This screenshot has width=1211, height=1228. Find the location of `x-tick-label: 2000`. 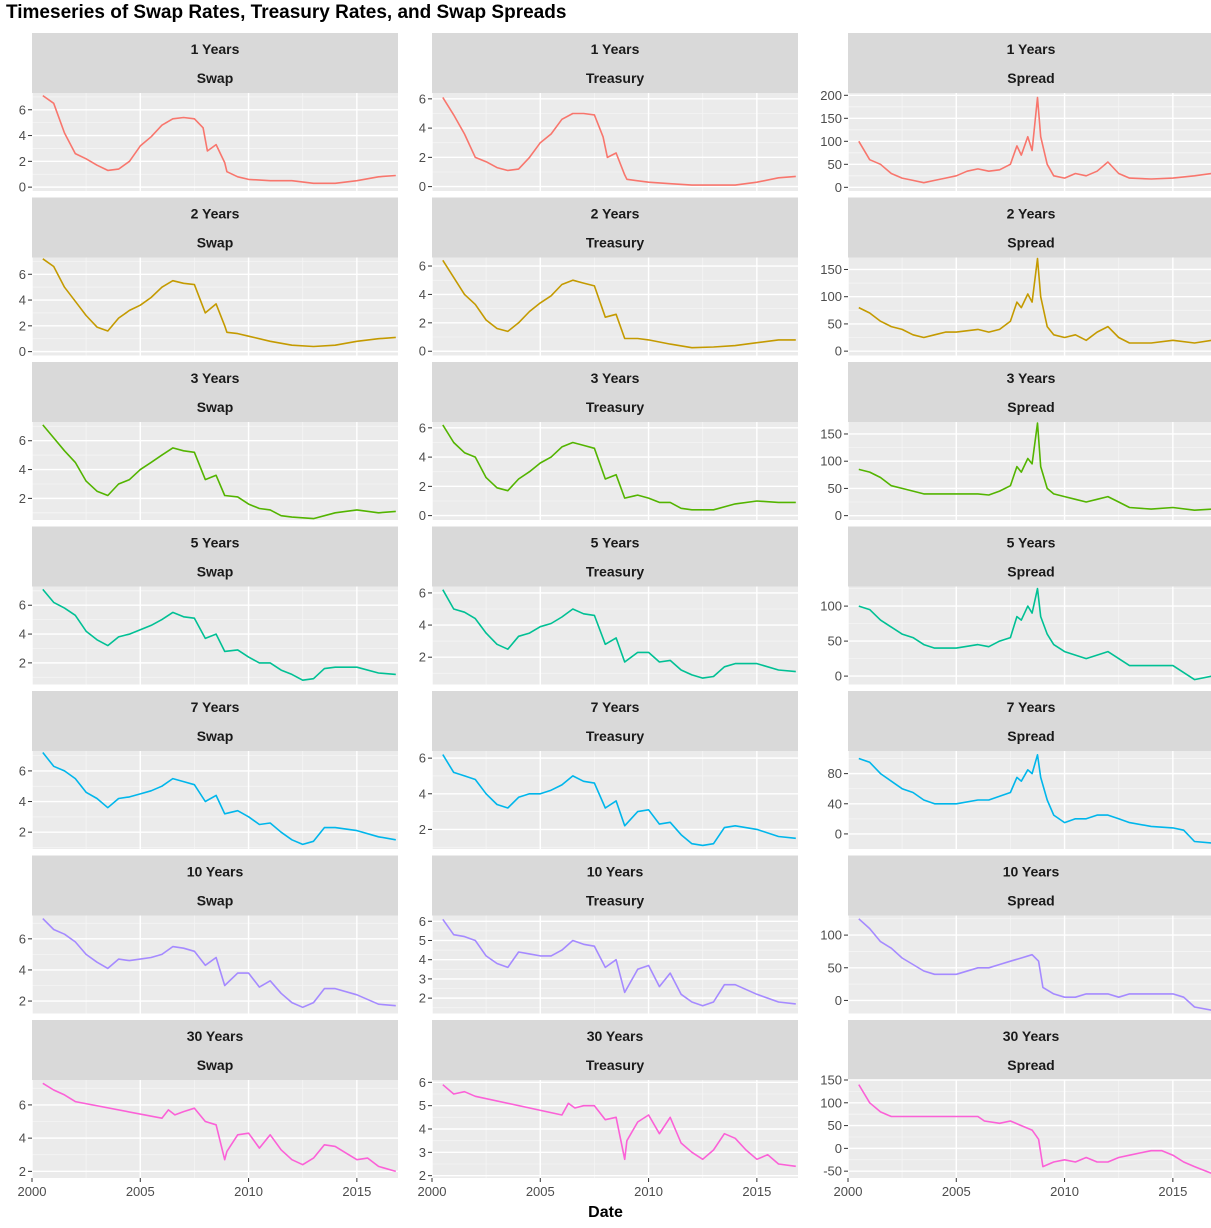

x-tick-label: 2000 is located at coordinates (32, 1191).